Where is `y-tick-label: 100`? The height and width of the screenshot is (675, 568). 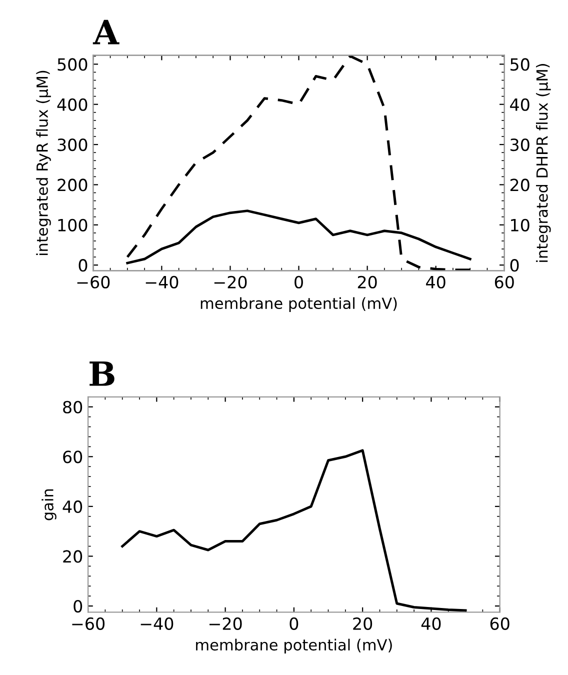
y-tick-label: 100 is located at coordinates (73, 225).